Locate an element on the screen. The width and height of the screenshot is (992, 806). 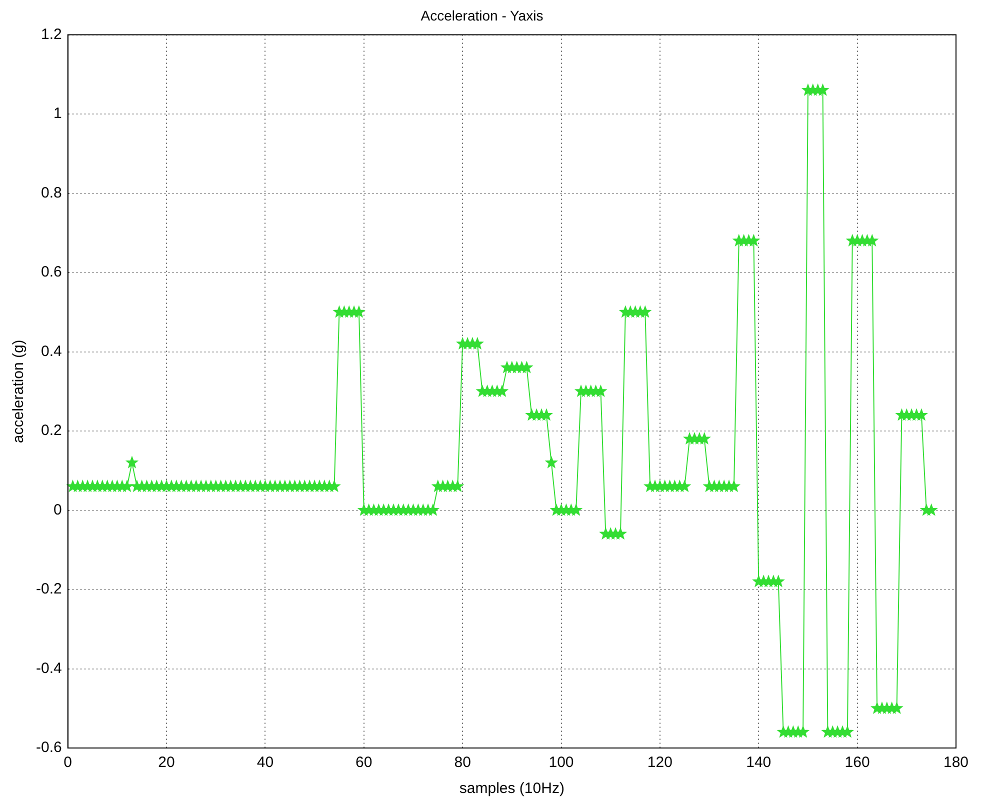
x-tick-label: 80 is located at coordinates (462, 763).